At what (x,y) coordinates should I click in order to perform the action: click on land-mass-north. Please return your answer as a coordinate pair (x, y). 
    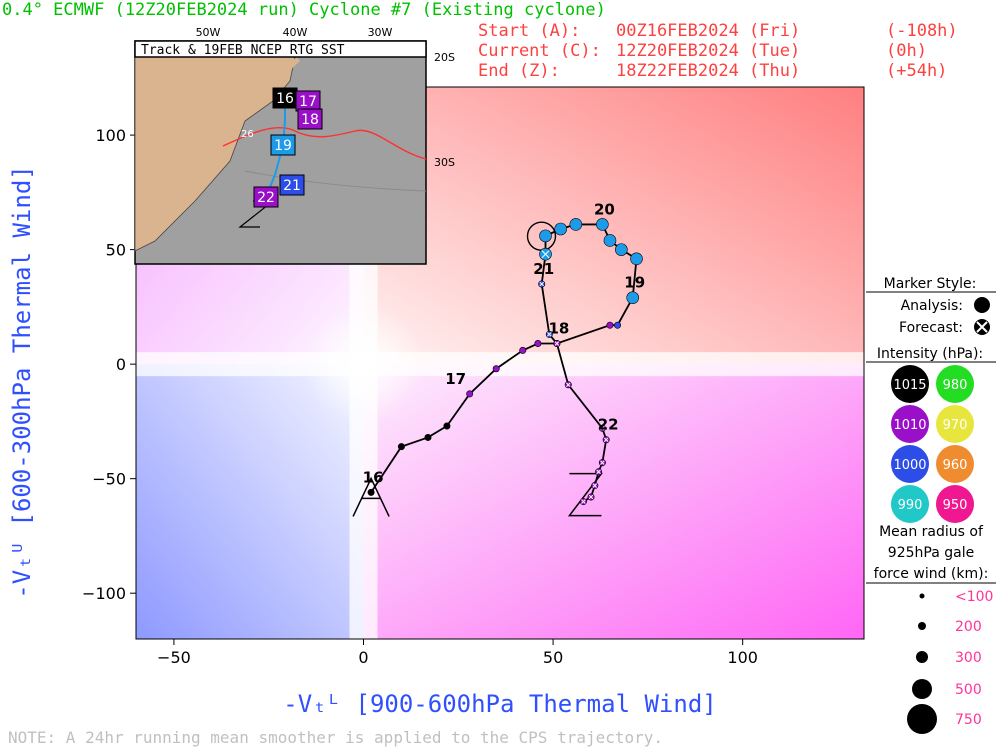
    Looking at the image, I should click on (290, 66).